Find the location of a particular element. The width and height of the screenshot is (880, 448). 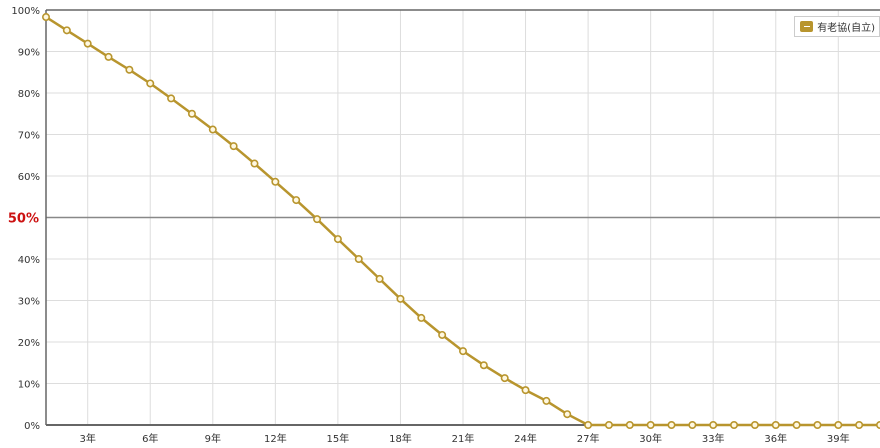

x-axis-tick-labels: 3年 6年 9年 12年 15年 18年 21年 24年 27年 30年 33年 36年 39年 is located at coordinates (465, 438).